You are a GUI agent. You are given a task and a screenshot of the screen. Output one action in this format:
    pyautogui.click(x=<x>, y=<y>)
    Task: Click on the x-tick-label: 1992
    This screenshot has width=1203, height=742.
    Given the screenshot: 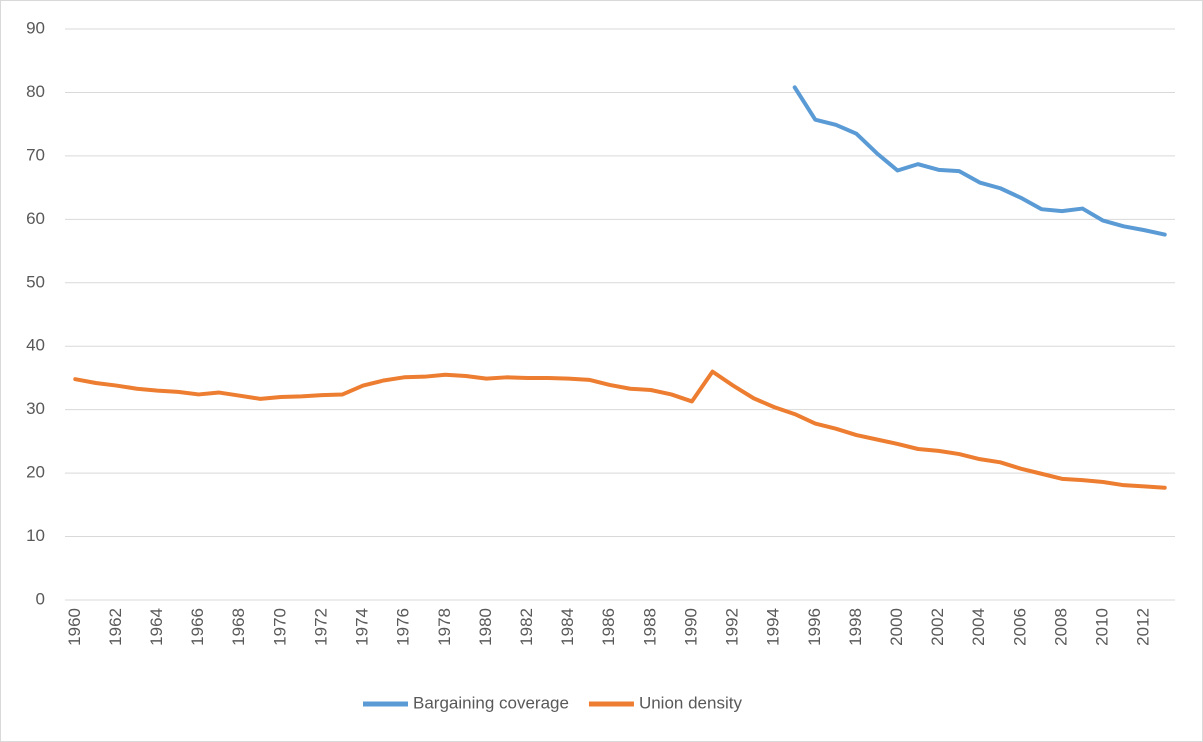 What is the action you would take?
    pyautogui.click(x=732, y=627)
    